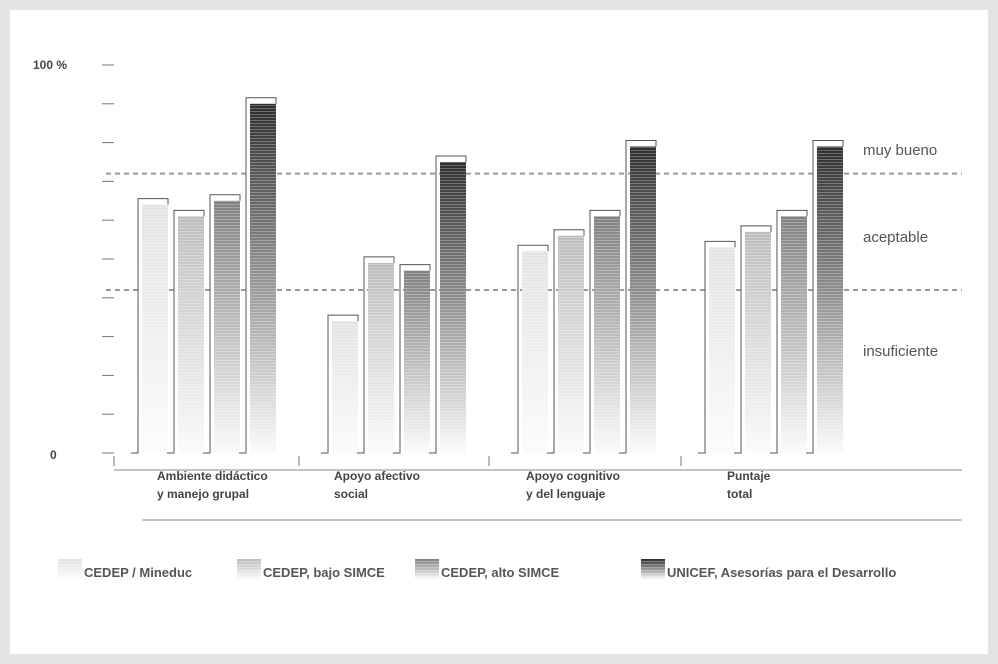 Image resolution: width=998 pixels, height=664 pixels. I want to click on zone-label-3: insuficiente, so click(900, 351).